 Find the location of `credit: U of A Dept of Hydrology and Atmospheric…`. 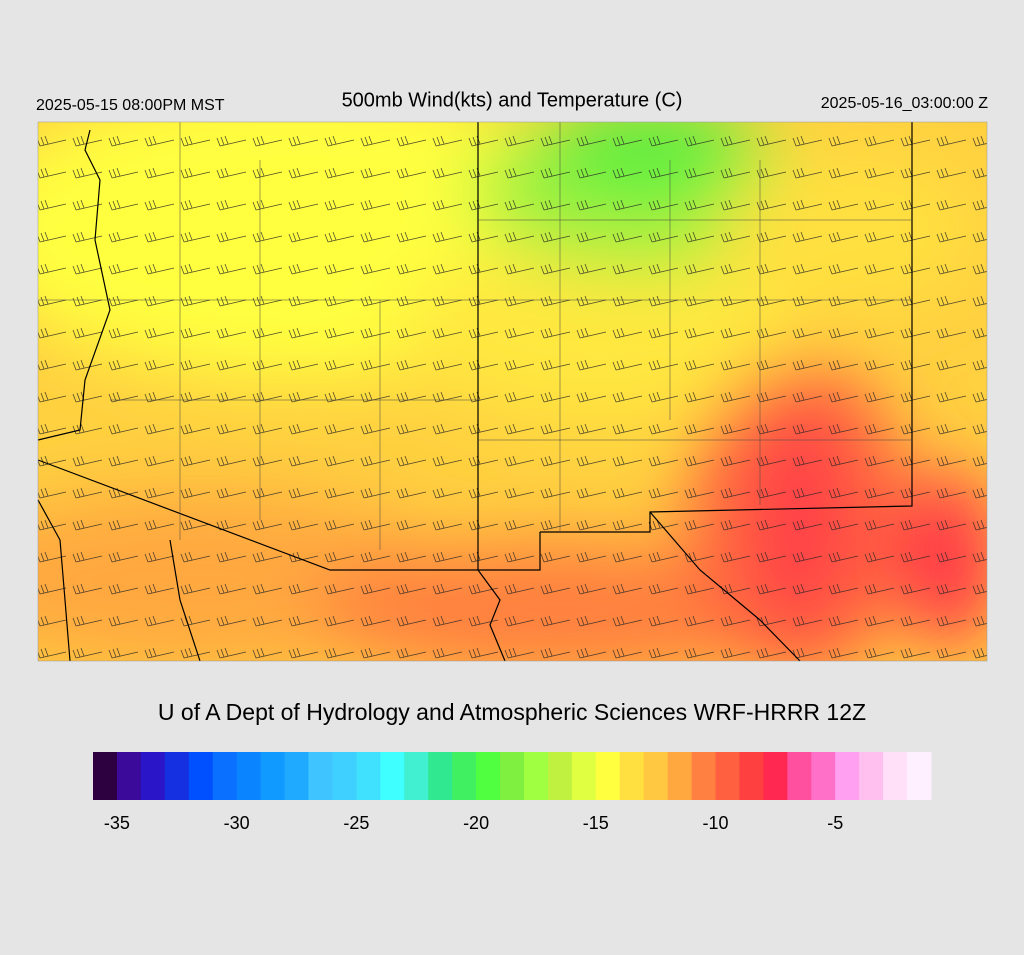

credit: U of A Dept of Hydrology and Atmospheric… is located at coordinates (512, 712).